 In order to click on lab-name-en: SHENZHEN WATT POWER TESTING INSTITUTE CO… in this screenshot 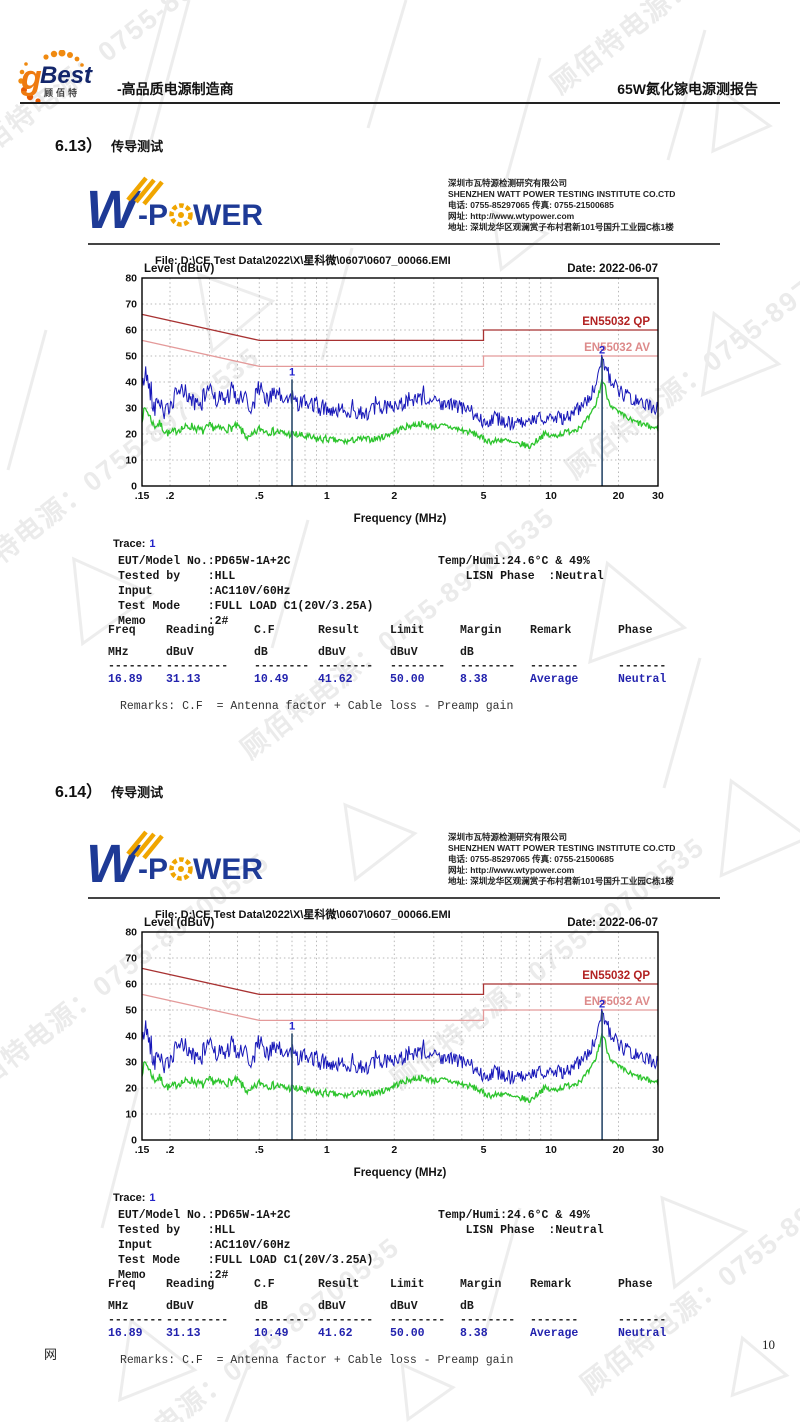, I will do `click(562, 194)`.